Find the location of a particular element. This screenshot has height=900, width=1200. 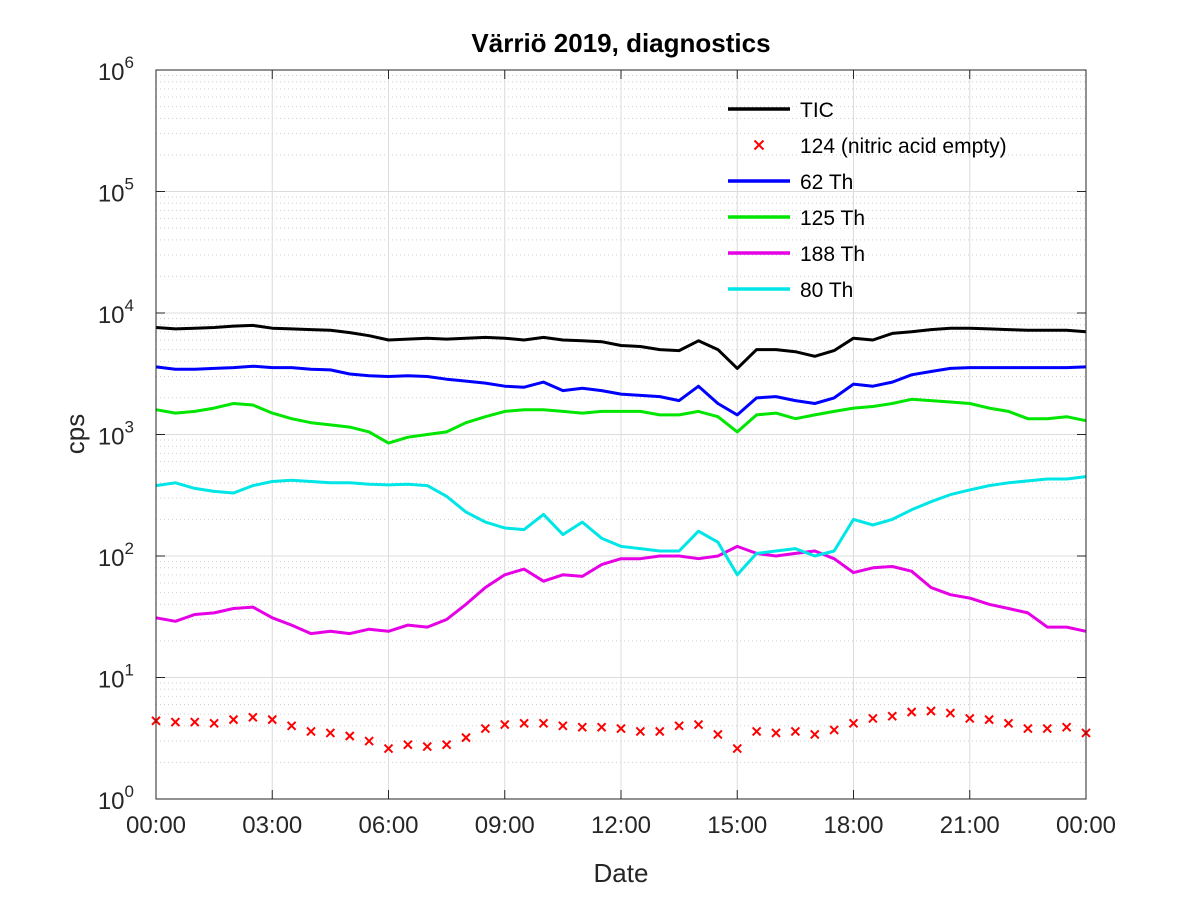

y-tick-label: 10³ is located at coordinates (116, 434).